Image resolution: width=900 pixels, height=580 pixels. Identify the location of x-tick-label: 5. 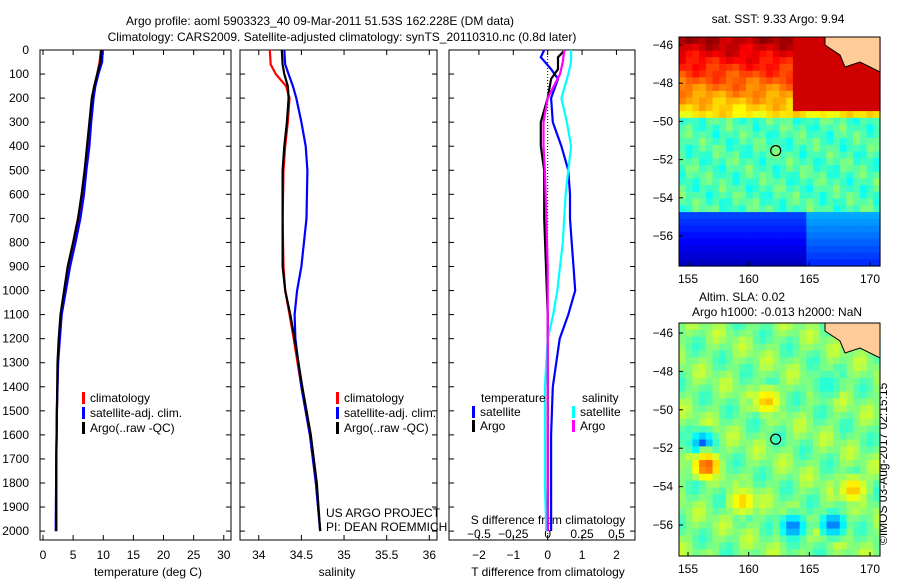
(73, 555).